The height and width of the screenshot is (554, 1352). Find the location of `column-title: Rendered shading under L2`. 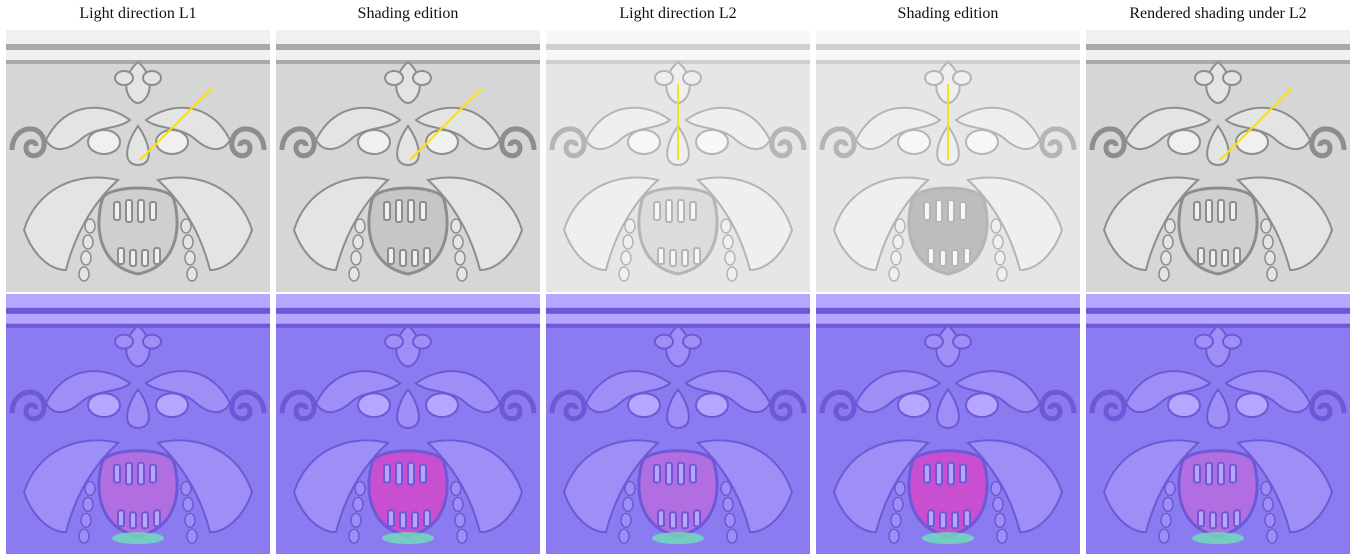

column-title: Rendered shading under L2 is located at coordinates (1218, 13).